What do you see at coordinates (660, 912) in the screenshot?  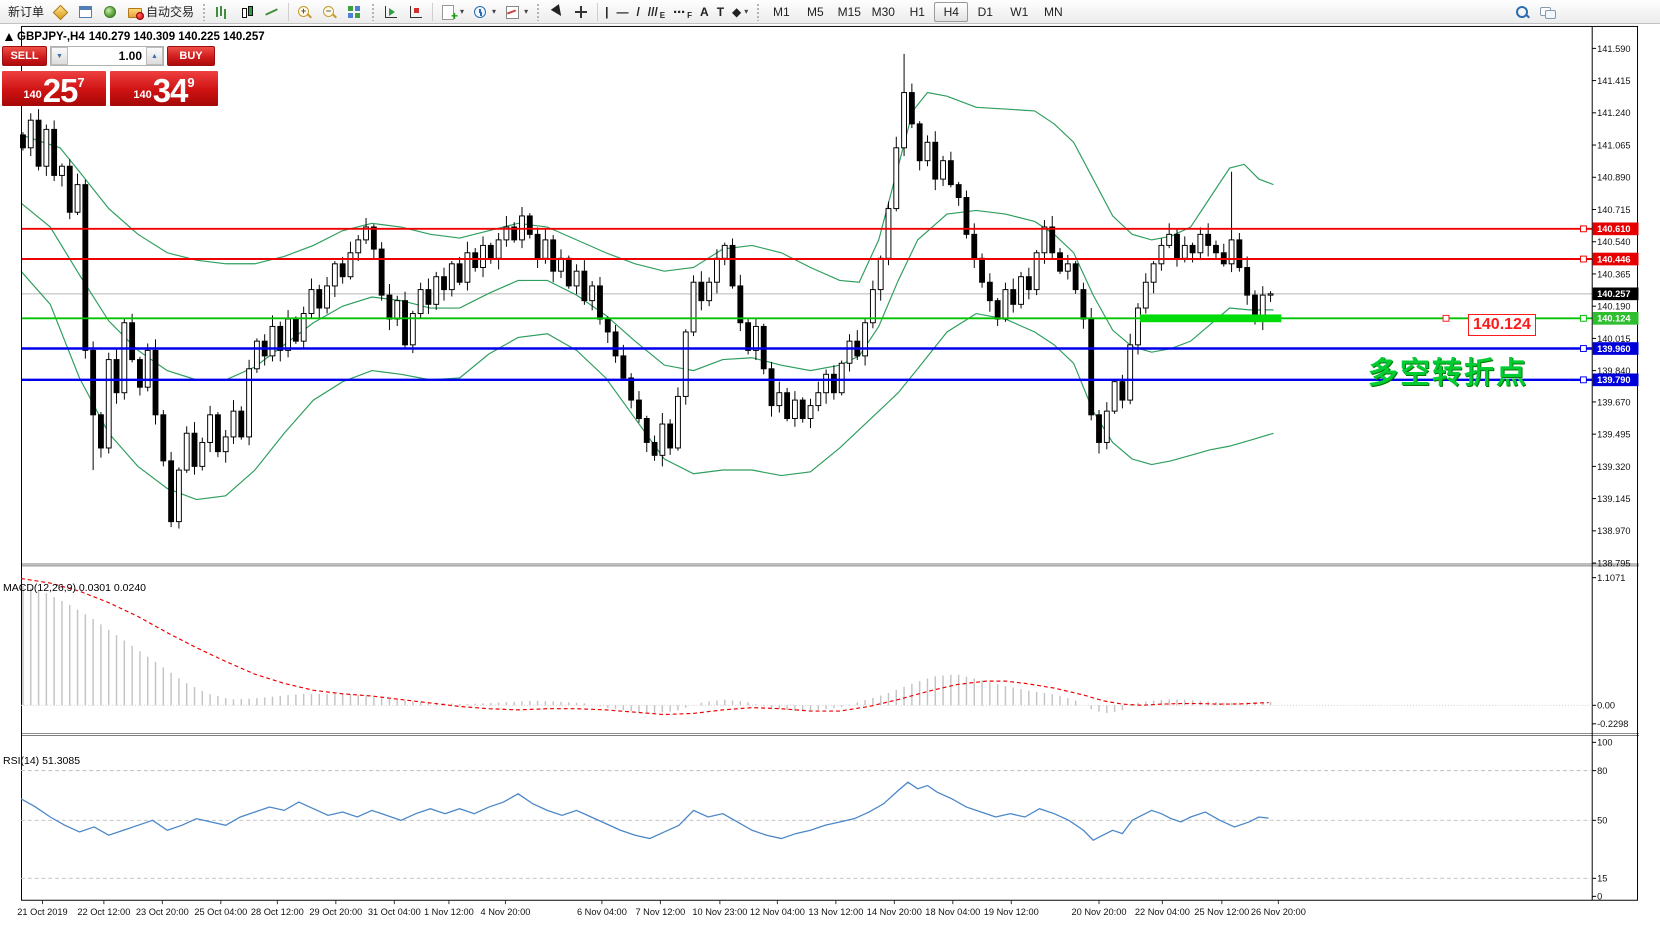 I see `time-axis-label: 7 Nov 12:00` at bounding box center [660, 912].